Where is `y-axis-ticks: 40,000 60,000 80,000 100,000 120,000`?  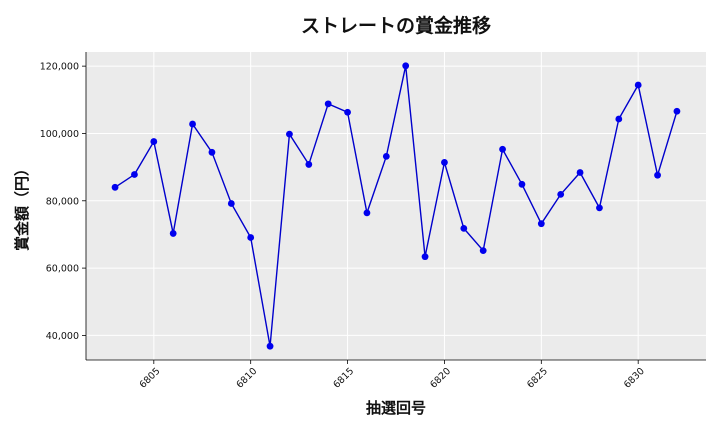
y-axis-ticks: 40,000 60,000 80,000 100,000 120,000 is located at coordinates (63, 202).